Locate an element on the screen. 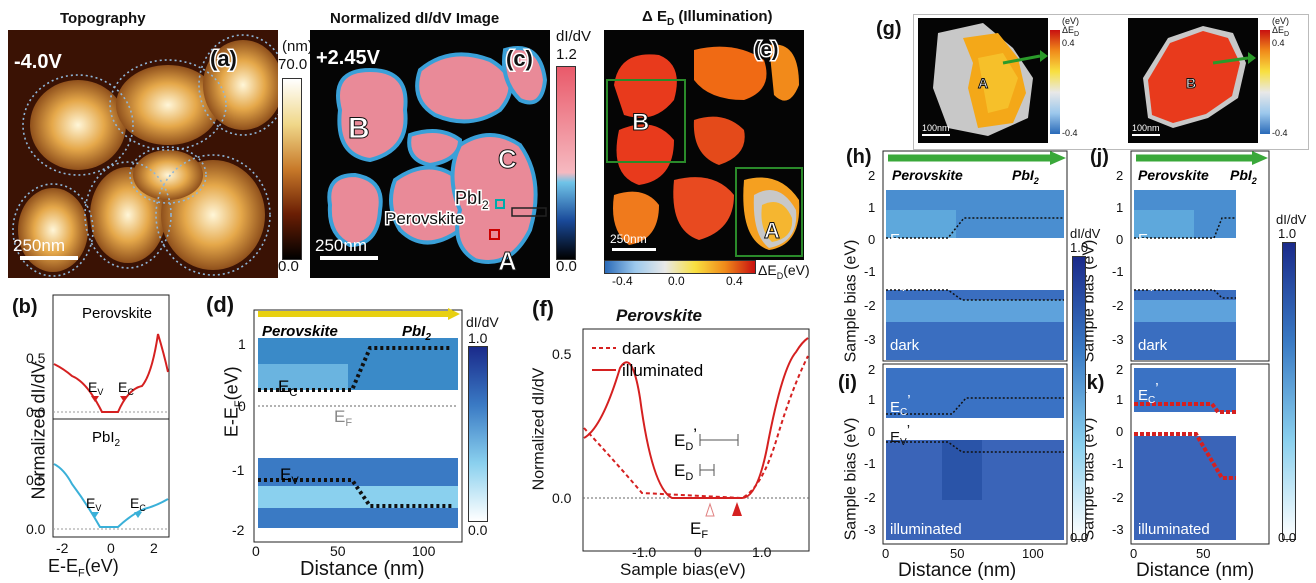 This screenshot has width=1316, height=583. b-xtick-2: 2 is located at coordinates (154, 548).